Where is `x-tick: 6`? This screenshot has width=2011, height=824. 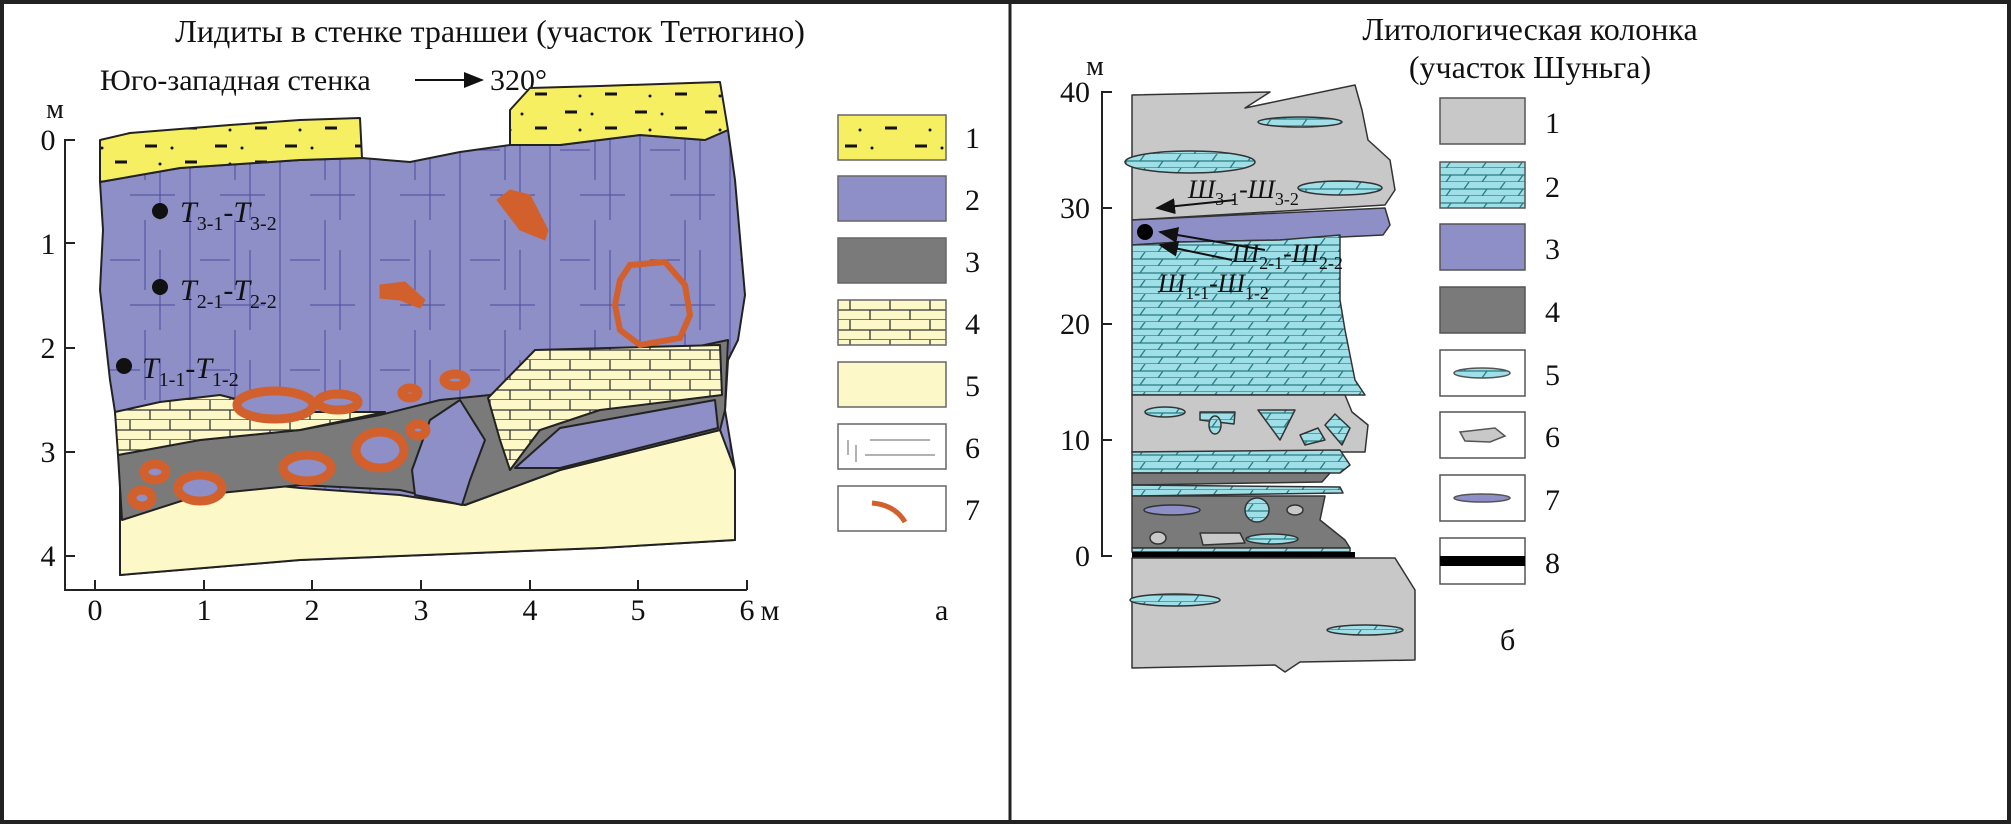 x-tick: 6 is located at coordinates (747, 610).